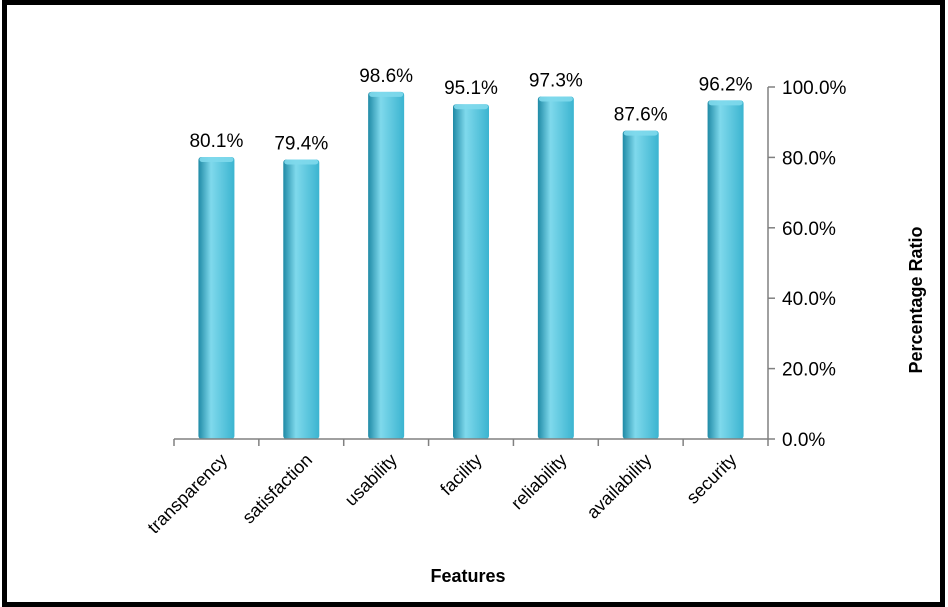 The height and width of the screenshot is (607, 948). Describe the element at coordinates (726, 84) in the screenshot. I see `data-label-security: 96.2%` at that location.